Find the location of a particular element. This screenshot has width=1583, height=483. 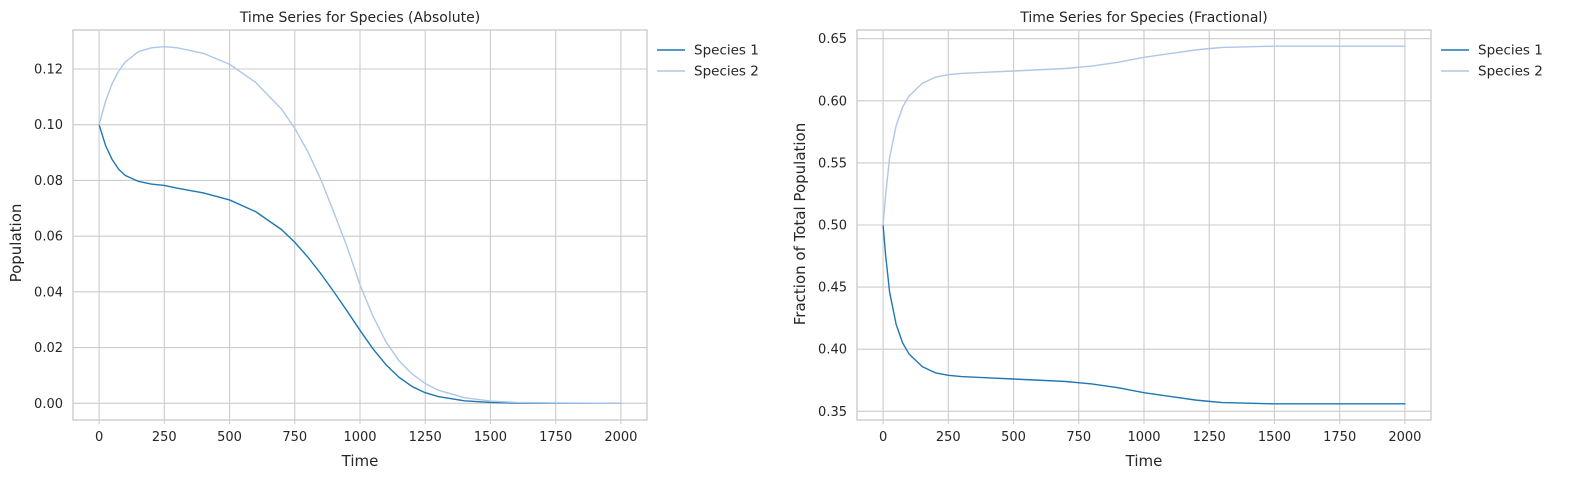

y-tick-label: 0.35 is located at coordinates (832, 412).